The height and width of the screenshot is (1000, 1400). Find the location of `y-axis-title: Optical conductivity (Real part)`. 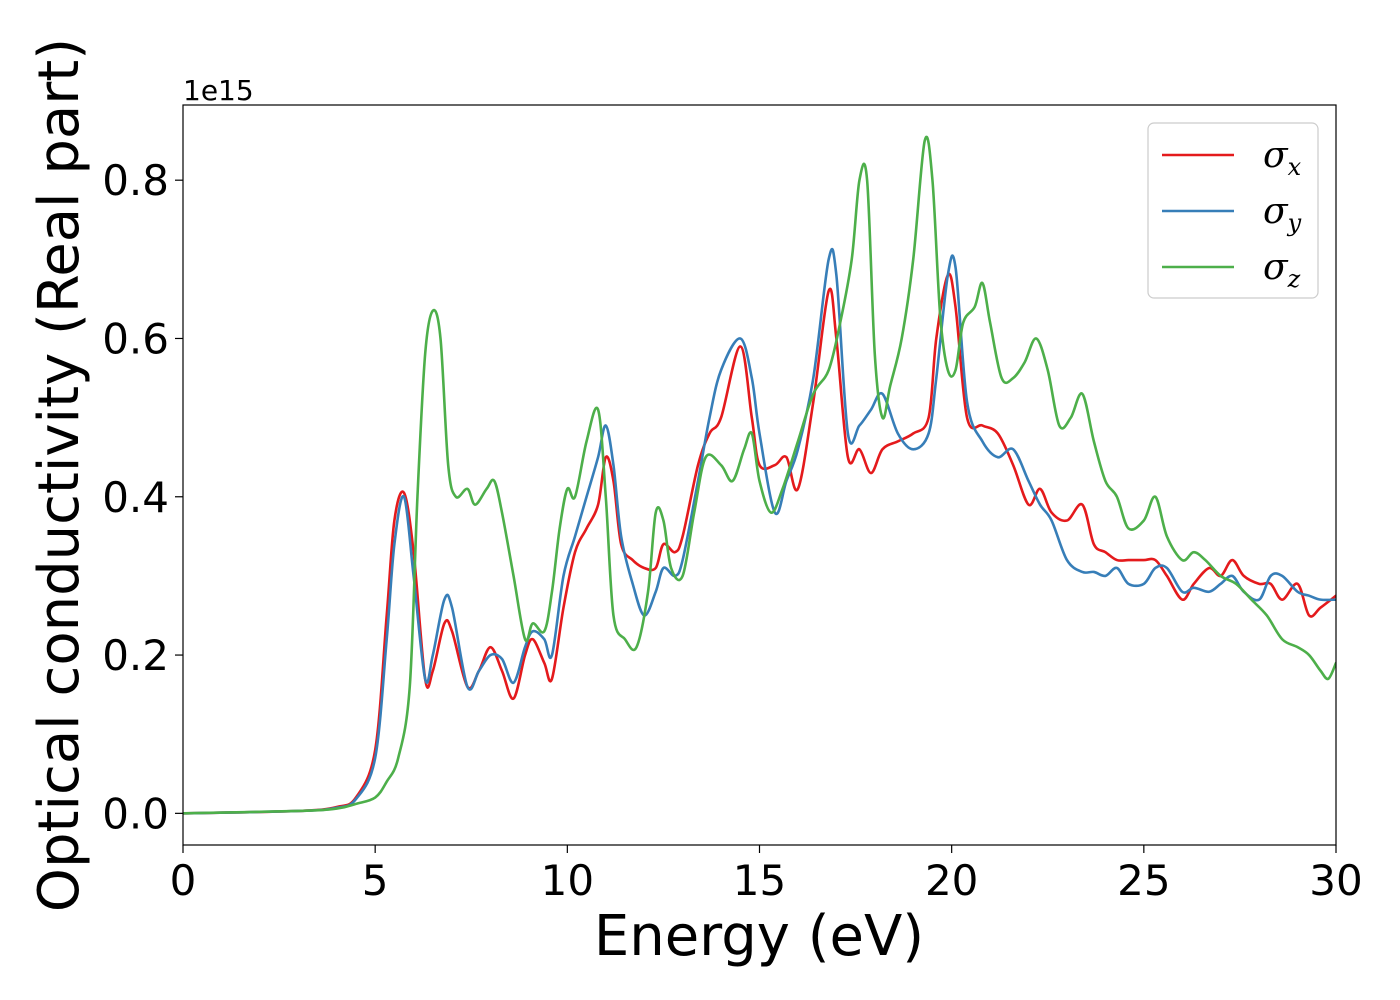

y-axis-title: Optical conductivity (Real part) is located at coordinates (59, 475).